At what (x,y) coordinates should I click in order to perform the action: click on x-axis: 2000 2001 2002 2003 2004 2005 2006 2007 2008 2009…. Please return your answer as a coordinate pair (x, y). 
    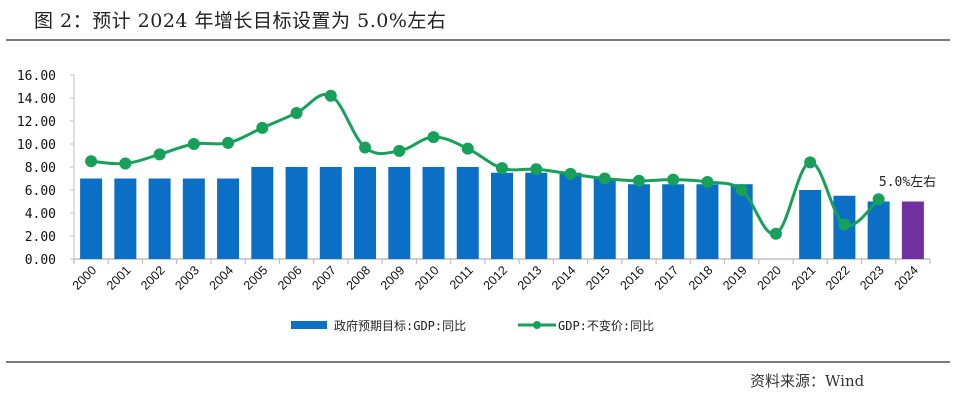
    Looking at the image, I should click on (500, 275).